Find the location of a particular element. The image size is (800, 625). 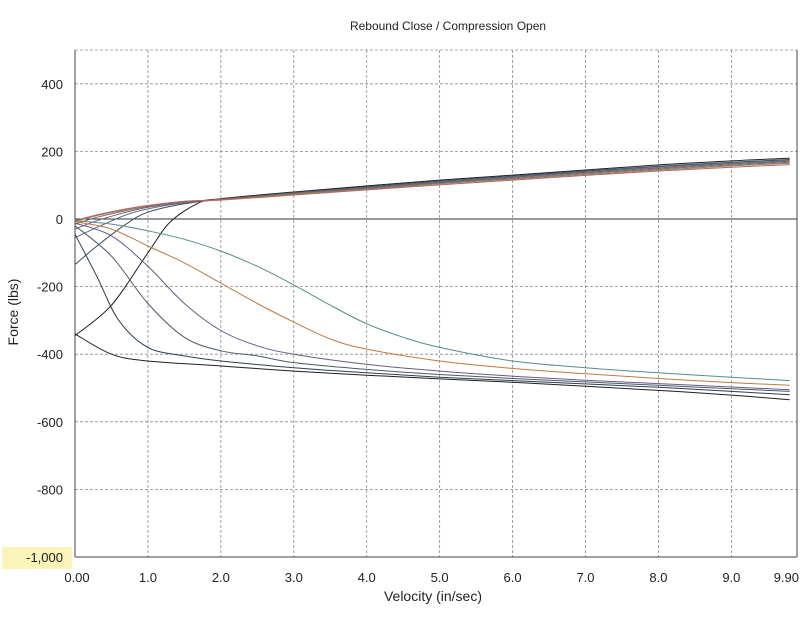

y-tick-label: -400 is located at coordinates (50, 354).